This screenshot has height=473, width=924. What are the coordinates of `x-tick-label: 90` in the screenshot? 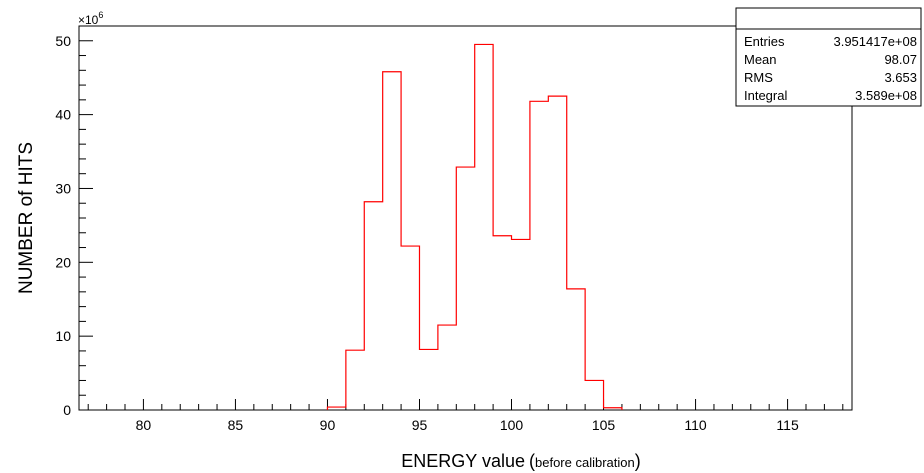 It's located at (328, 425).